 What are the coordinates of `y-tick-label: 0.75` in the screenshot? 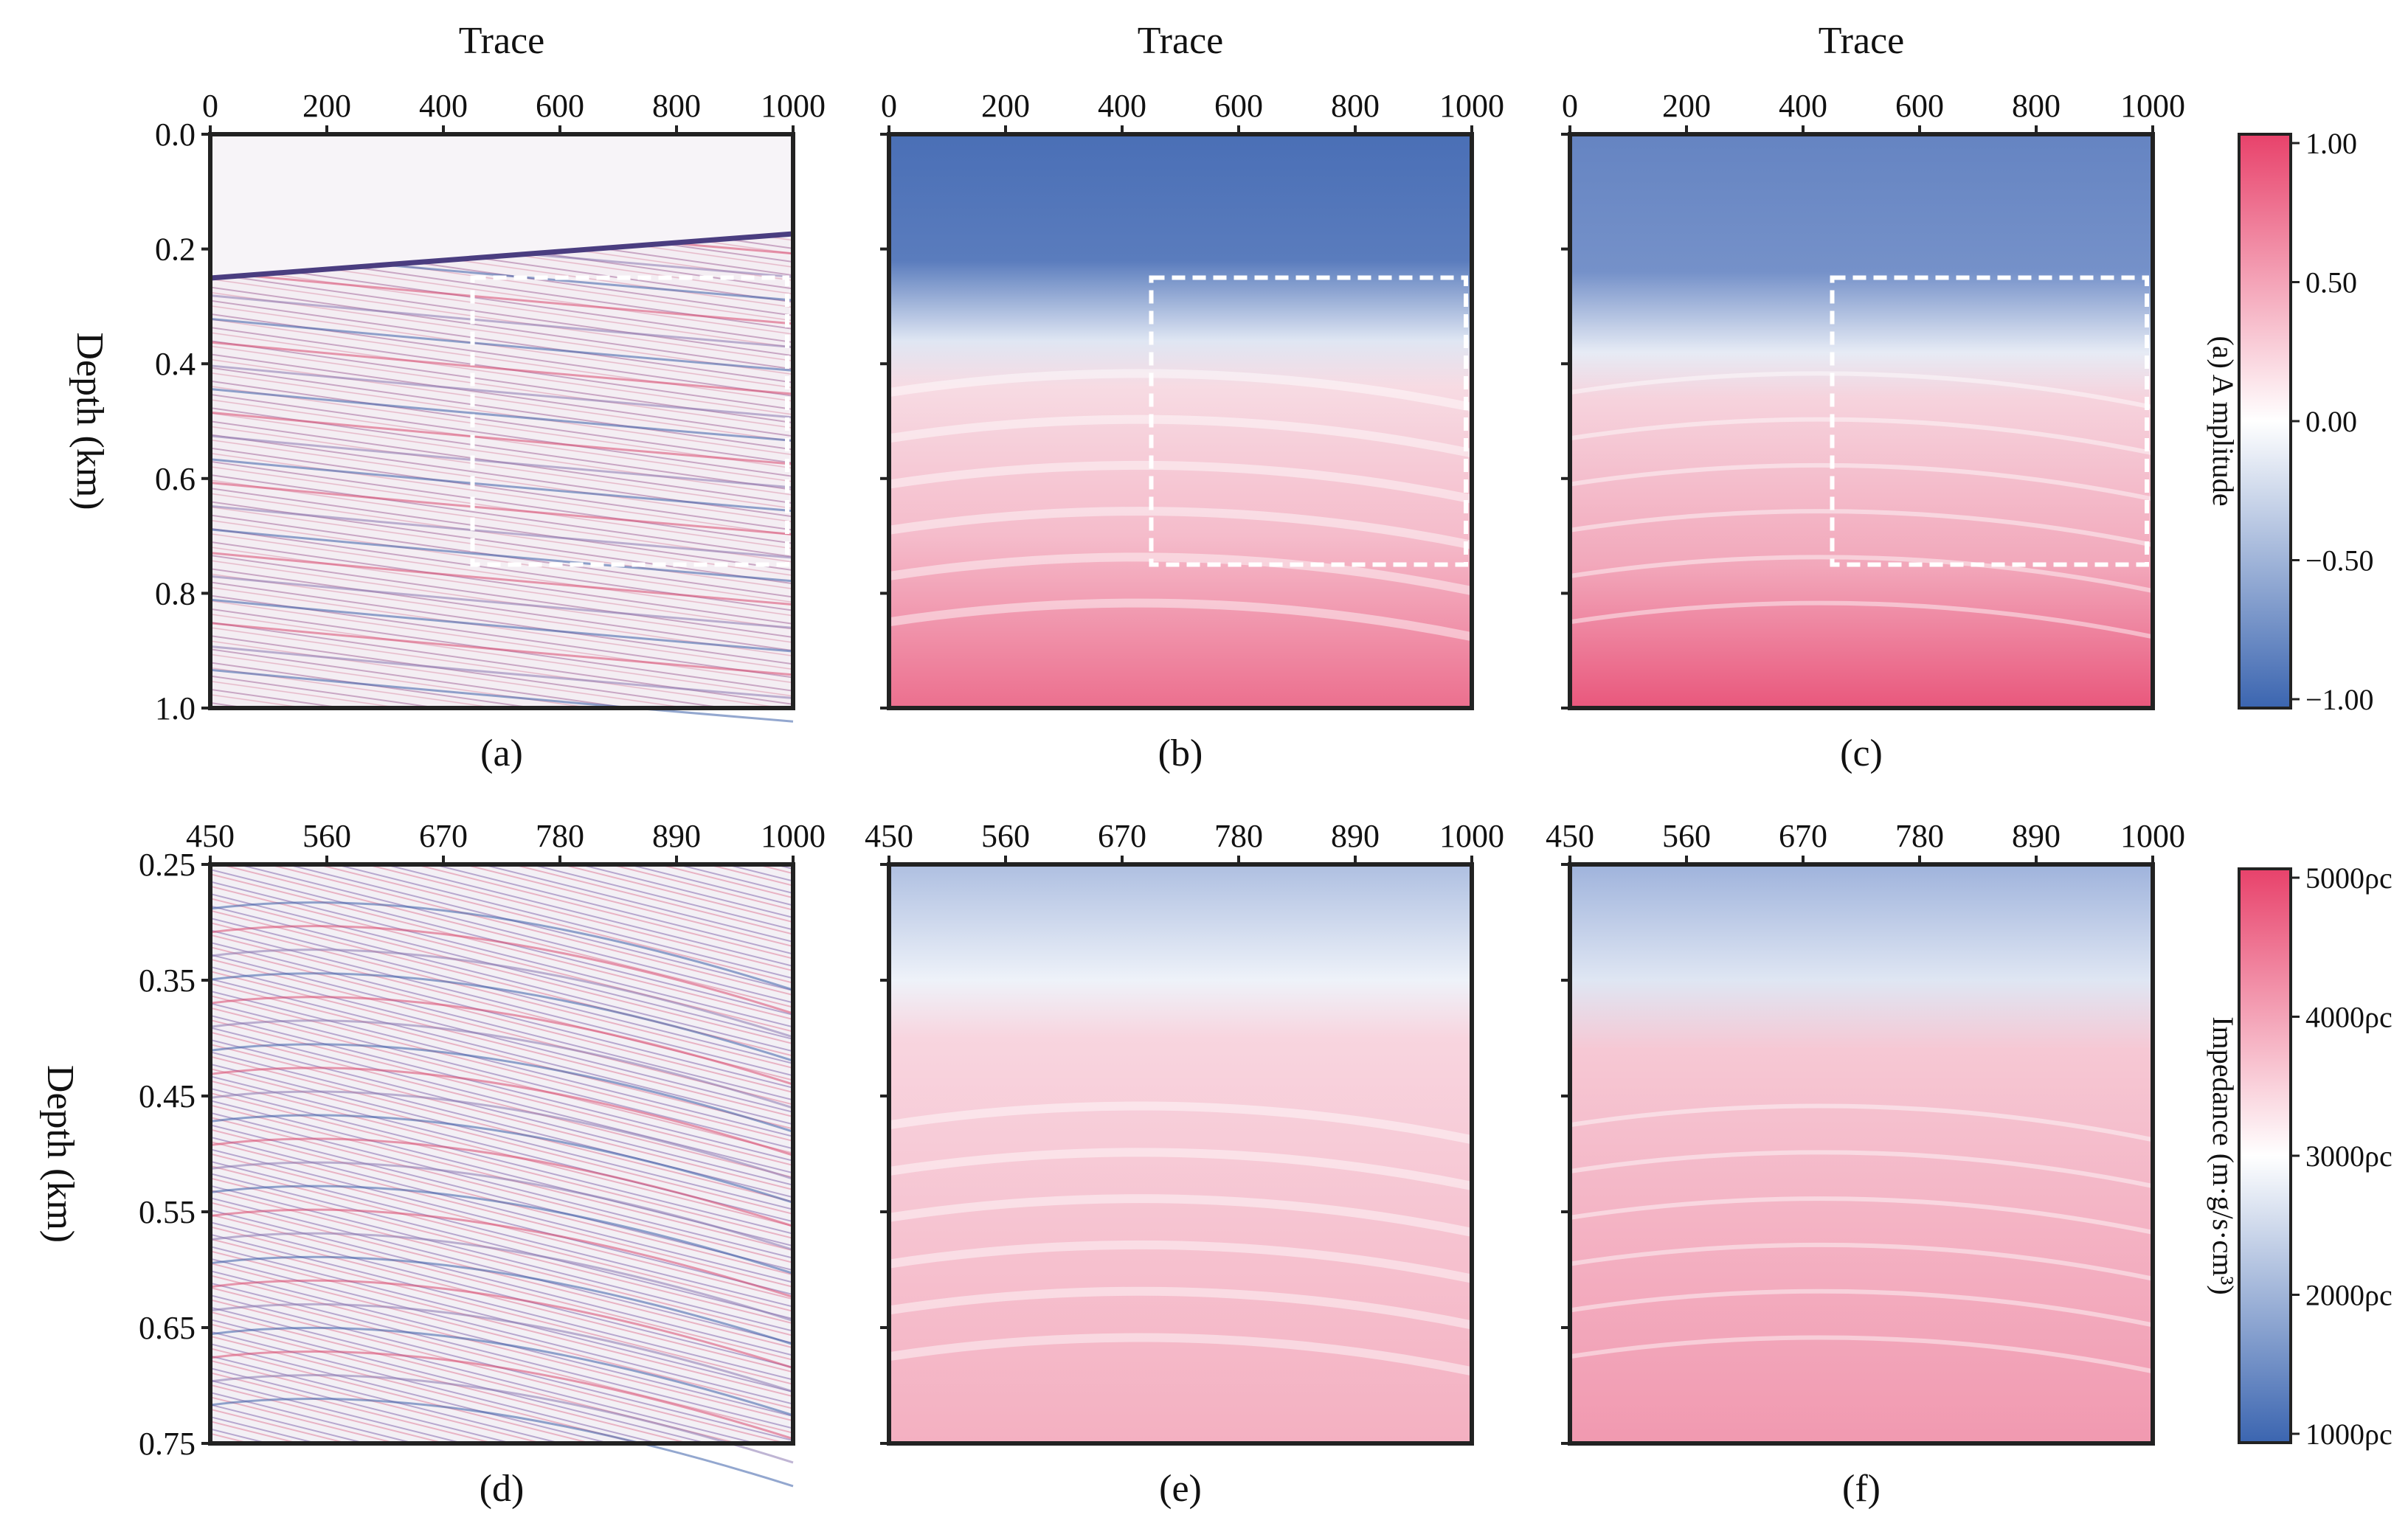 It's located at (167, 1444).